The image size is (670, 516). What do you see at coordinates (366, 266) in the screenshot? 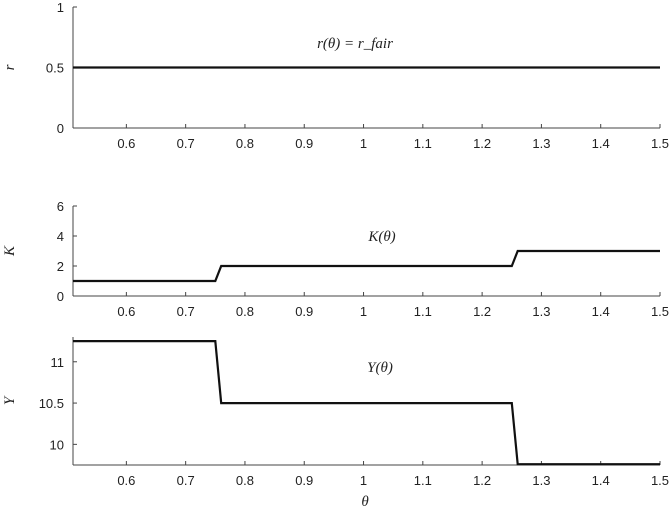
I see `series-line` at bounding box center [366, 266].